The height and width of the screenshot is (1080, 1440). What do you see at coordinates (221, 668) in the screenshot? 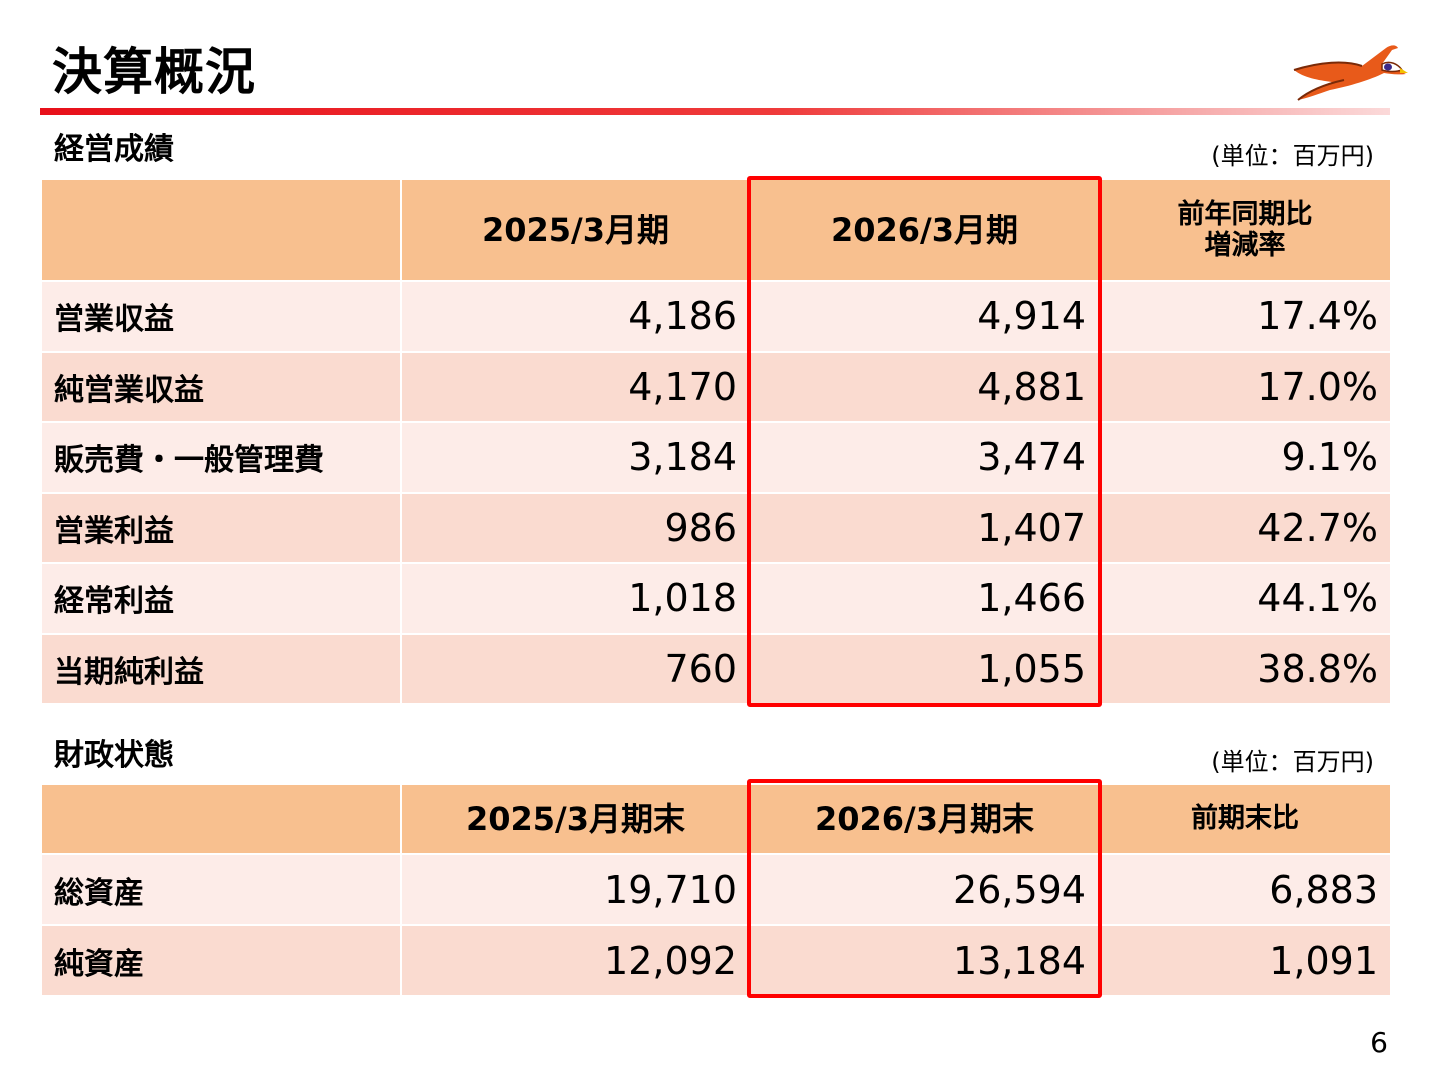
I see `row-label: 当期純利益` at bounding box center [221, 668].